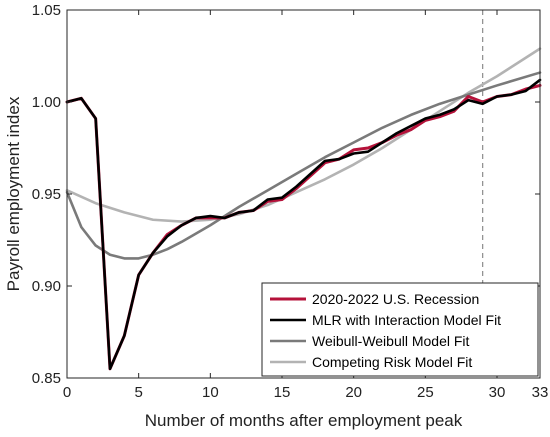  I want to click on x-tick-label: 10, so click(210, 392).